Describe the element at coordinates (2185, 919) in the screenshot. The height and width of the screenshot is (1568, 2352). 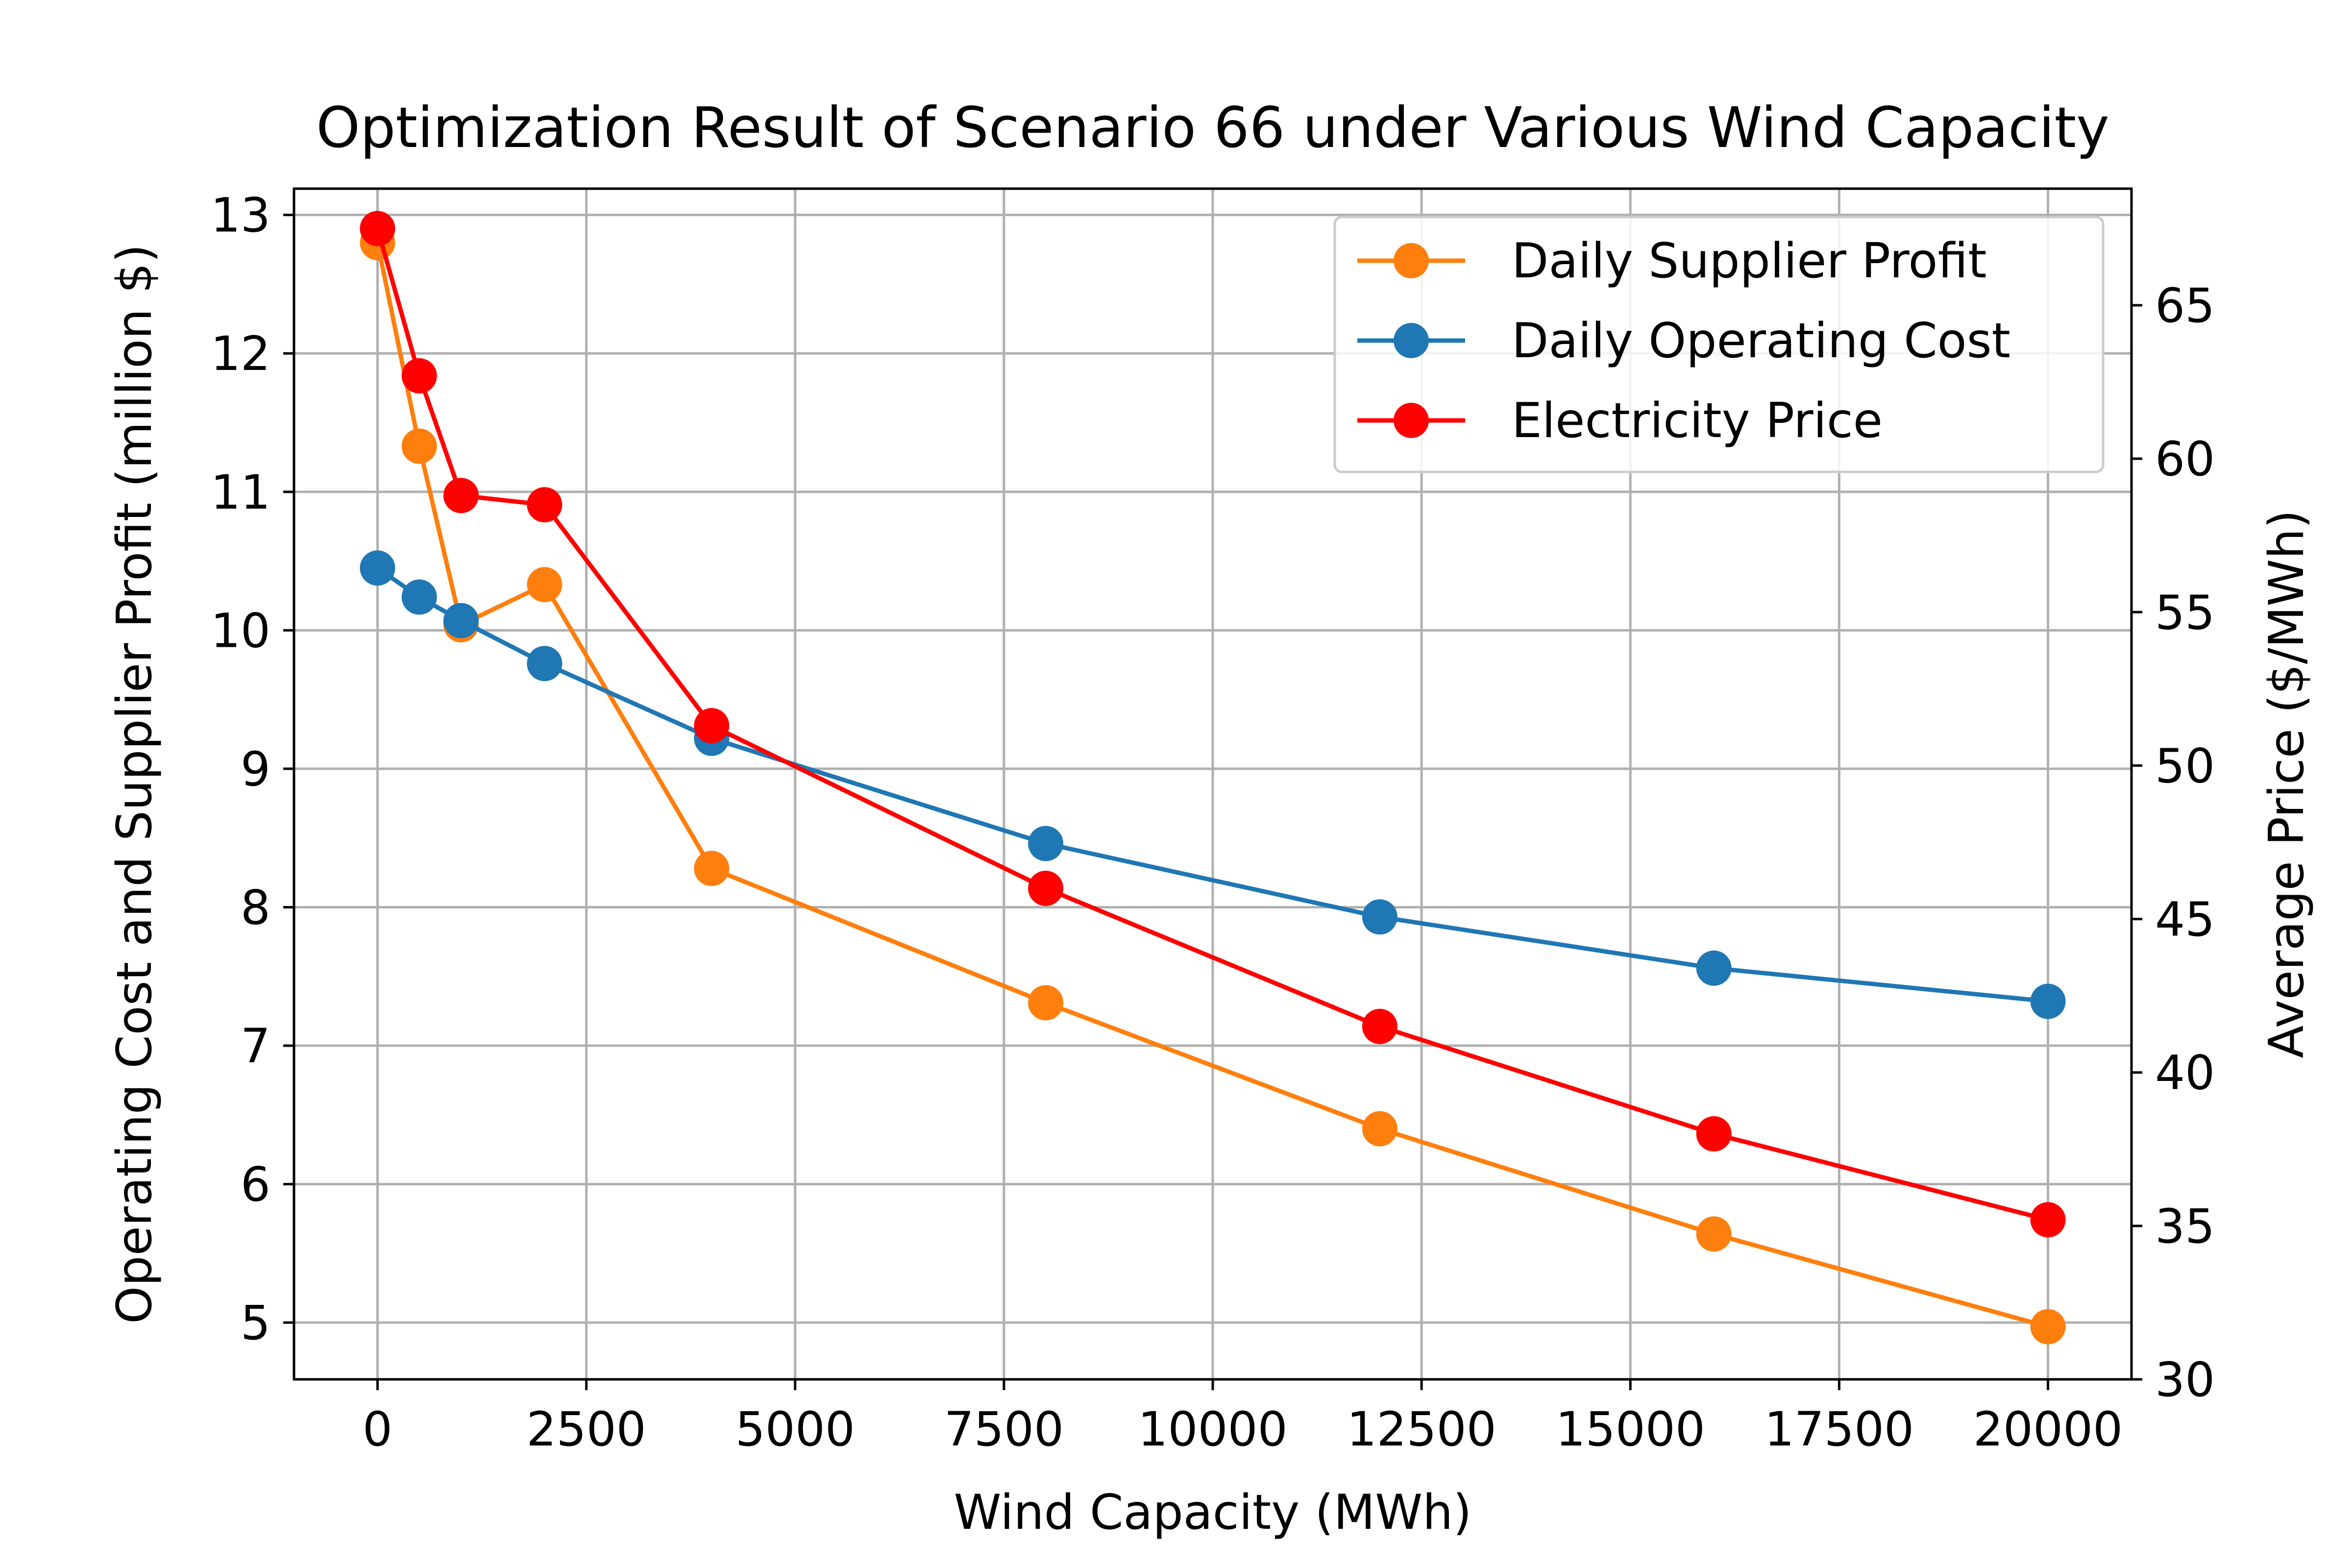
I see `y2-tick-label: 45` at that location.